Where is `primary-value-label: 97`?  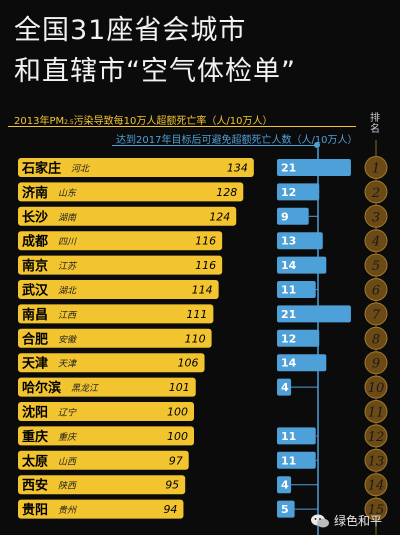 primary-value-label: 97 is located at coordinates (176, 460).